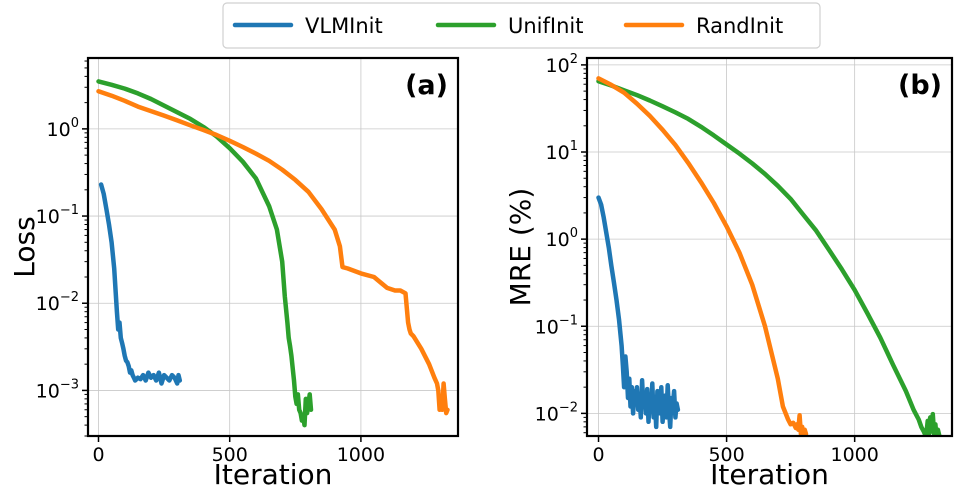  Describe the element at coordinates (545, 26) in the screenshot. I see `legend-label-unifinit: UnifInit` at that location.